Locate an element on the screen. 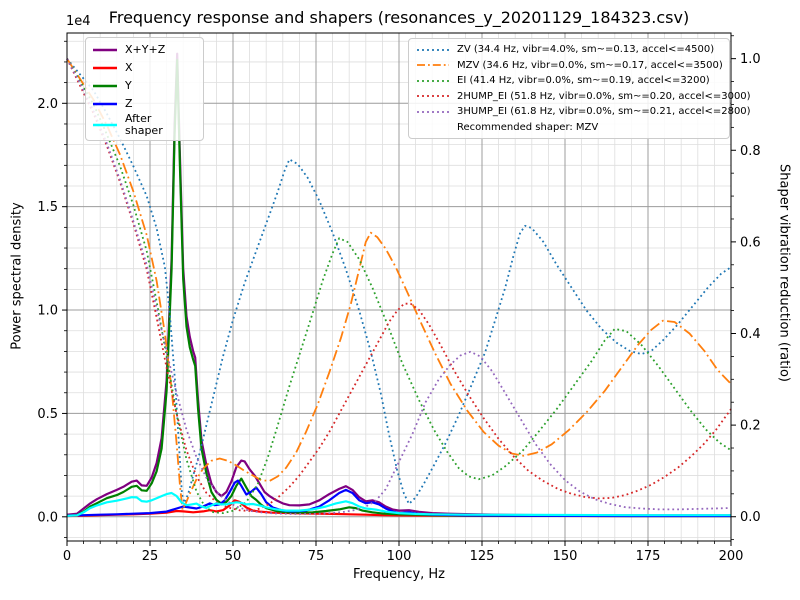 The height and width of the screenshot is (600, 800). y-axis-label-left: Power spectral density is located at coordinates (17, 276).